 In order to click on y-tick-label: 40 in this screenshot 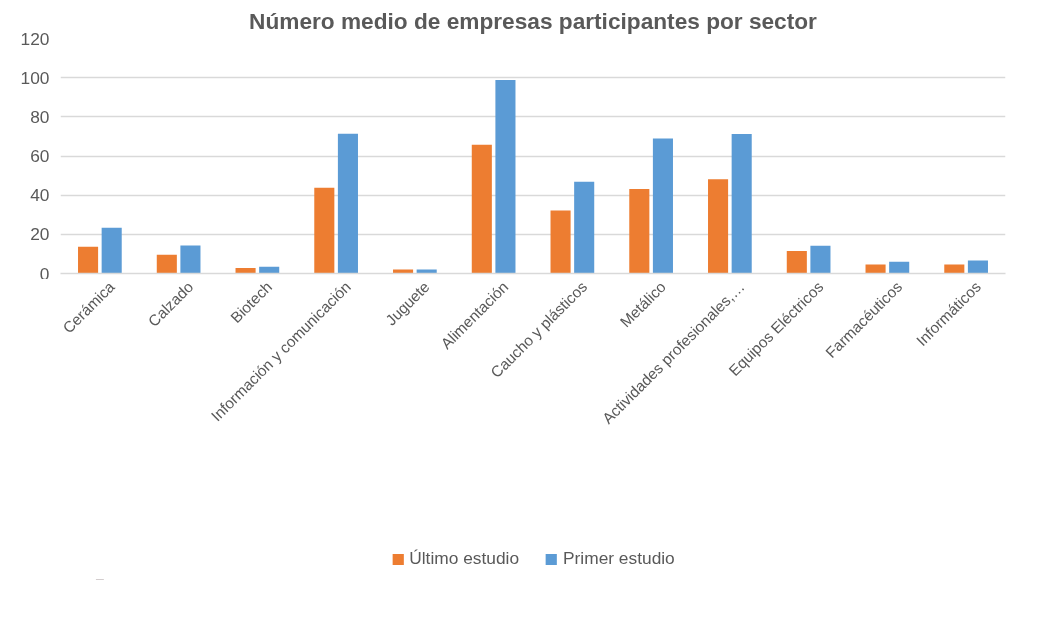, I will do `click(40, 195)`.